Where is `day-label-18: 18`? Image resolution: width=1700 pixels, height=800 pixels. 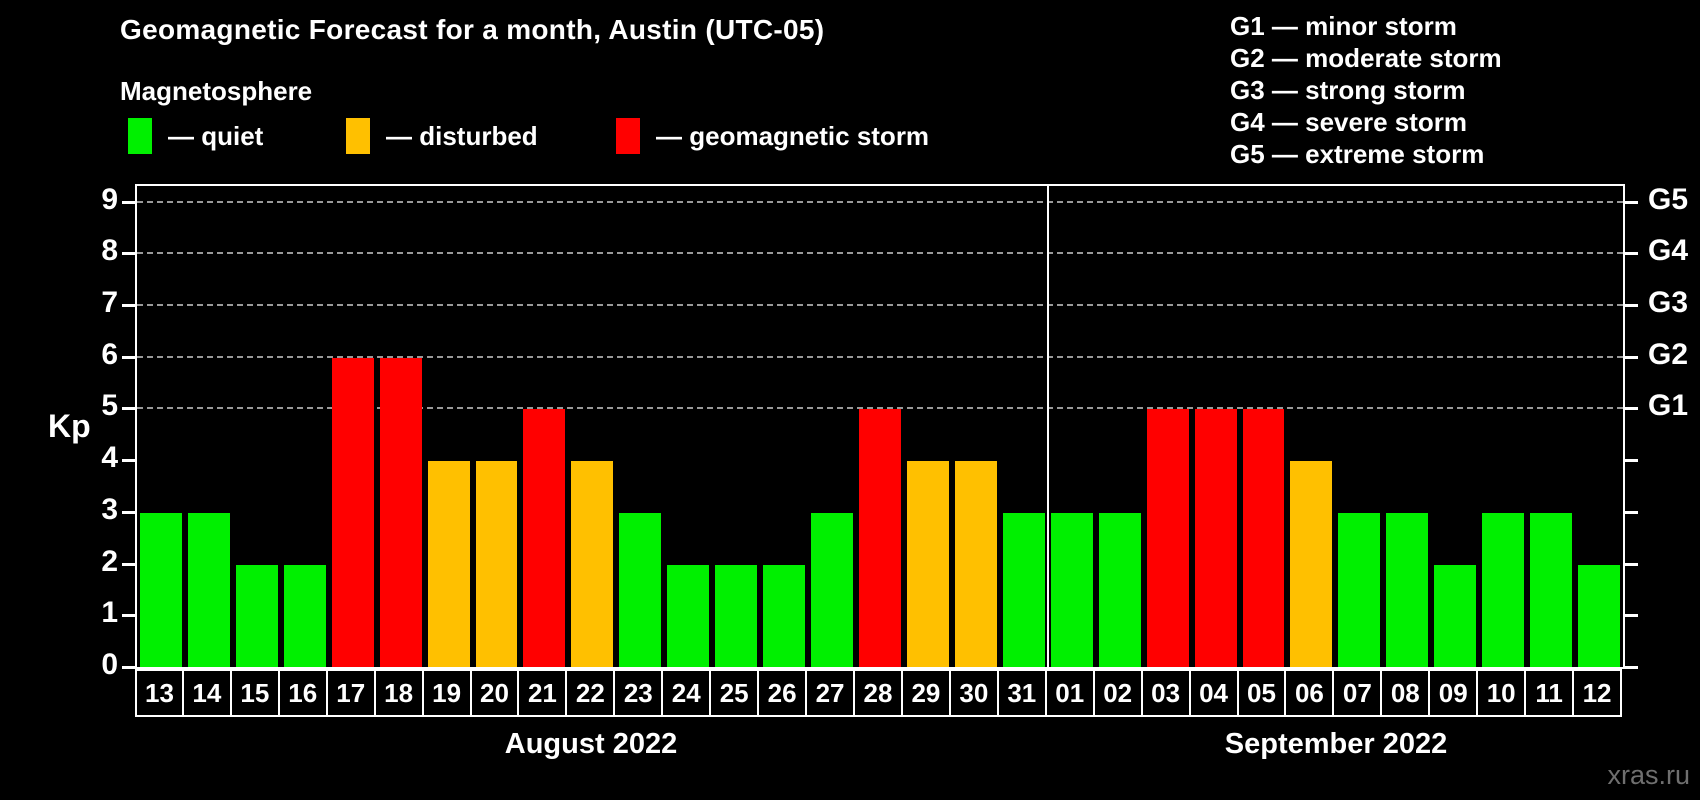
day-label-18: 18 is located at coordinates (398, 693).